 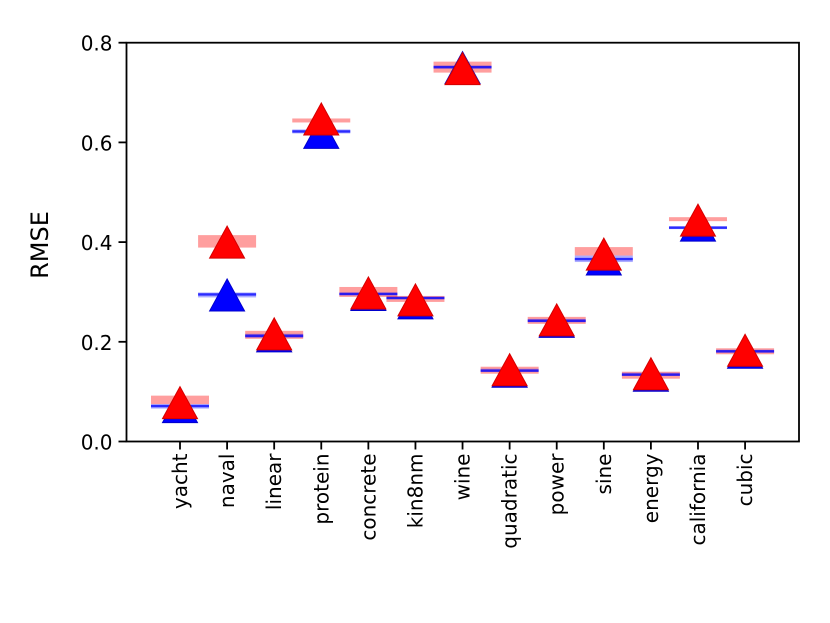 What do you see at coordinates (97, 243) in the screenshot?
I see `y-tick-label: 0.4` at bounding box center [97, 243].